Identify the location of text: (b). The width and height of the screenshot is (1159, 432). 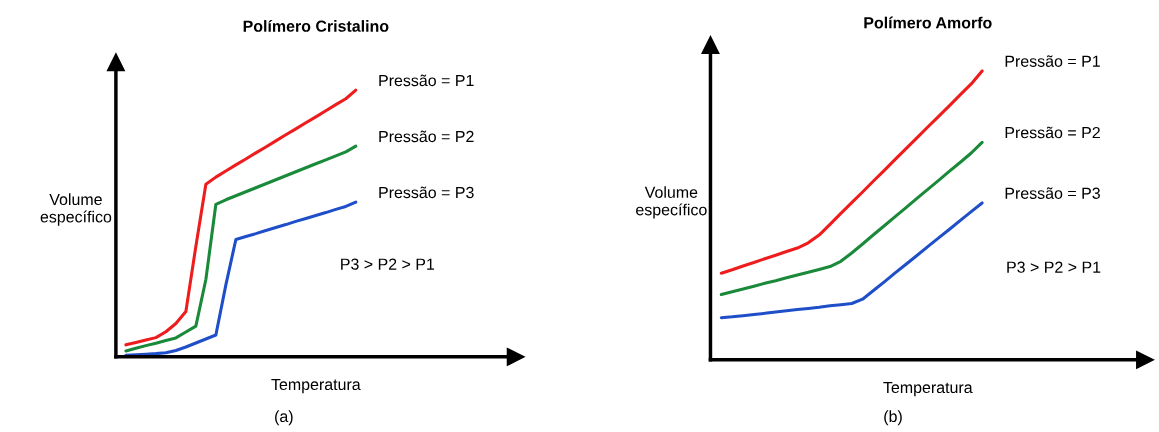
(893, 418).